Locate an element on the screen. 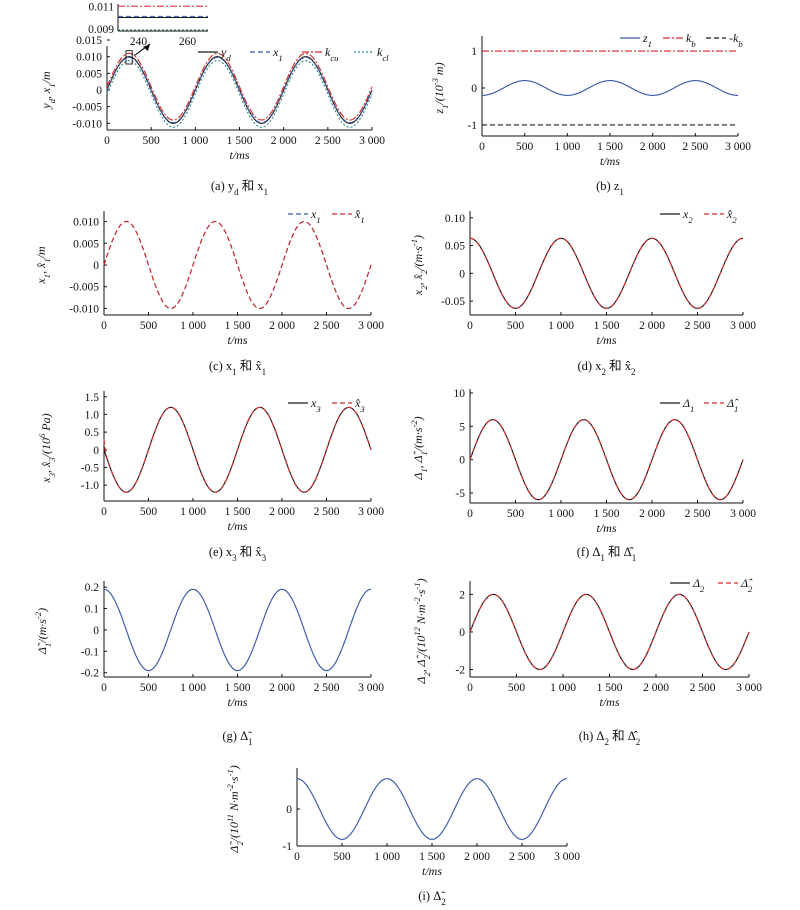 This screenshot has width=800, height=910. y-tick-label: 1.0 is located at coordinates (92, 415).